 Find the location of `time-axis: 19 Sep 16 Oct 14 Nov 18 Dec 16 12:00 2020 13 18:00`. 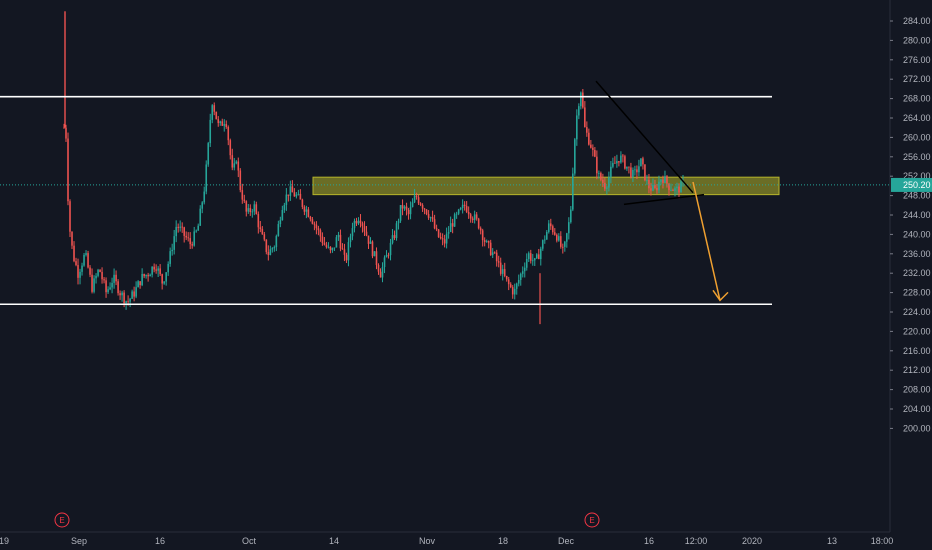

time-axis: 19 Sep 16 Oct 14 Nov 18 Dec 16 12:00 2020 13 18:00 is located at coordinates (446, 538).